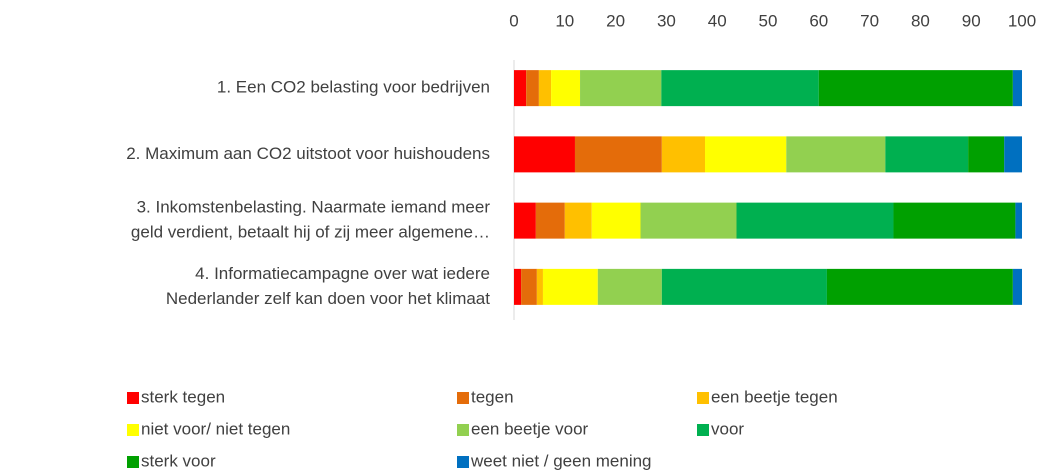 The height and width of the screenshot is (474, 1056). What do you see at coordinates (561, 460) in the screenshot?
I see `legend-label: weet niet / geen mening` at bounding box center [561, 460].